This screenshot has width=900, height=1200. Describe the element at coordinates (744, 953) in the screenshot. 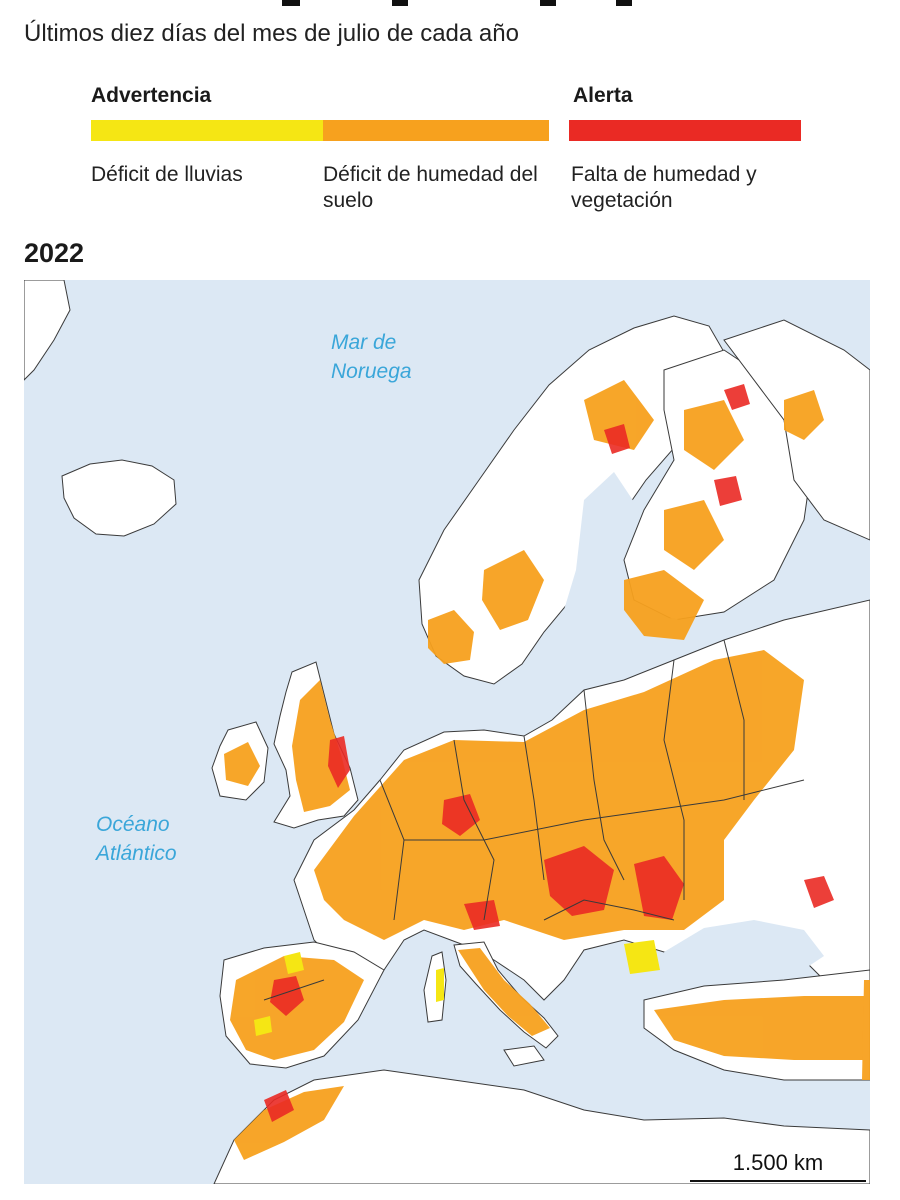

I see `black-sea` at that location.